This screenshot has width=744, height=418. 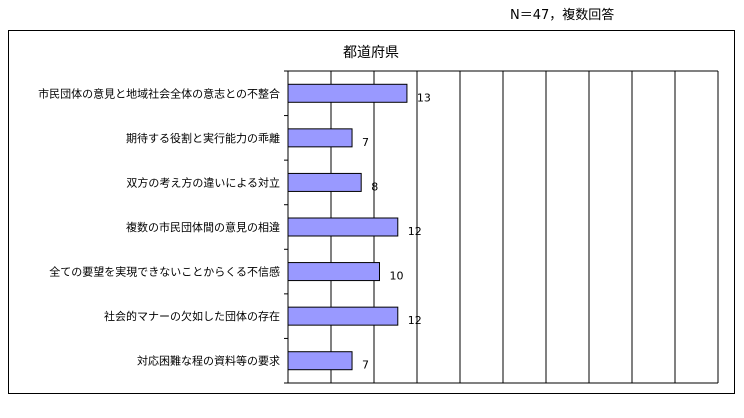 I want to click on category-label: 対応困難な程の資料等の要求, so click(x=208, y=361).